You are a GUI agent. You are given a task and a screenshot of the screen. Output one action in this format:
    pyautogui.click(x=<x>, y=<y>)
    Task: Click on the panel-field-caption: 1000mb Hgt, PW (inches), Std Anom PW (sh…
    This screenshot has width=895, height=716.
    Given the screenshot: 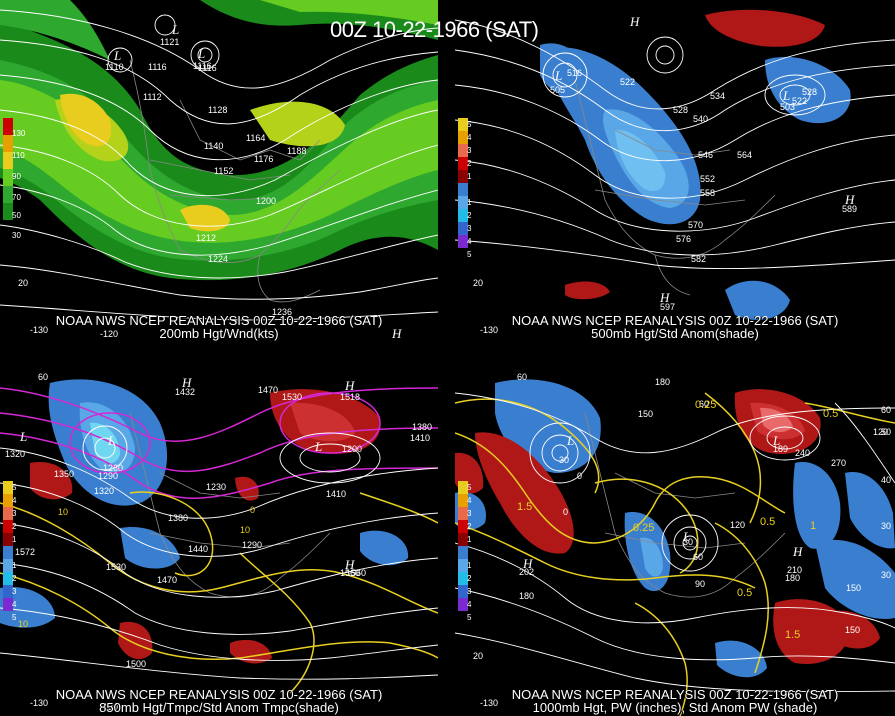 What is the action you would take?
    pyautogui.click(x=675, y=707)
    